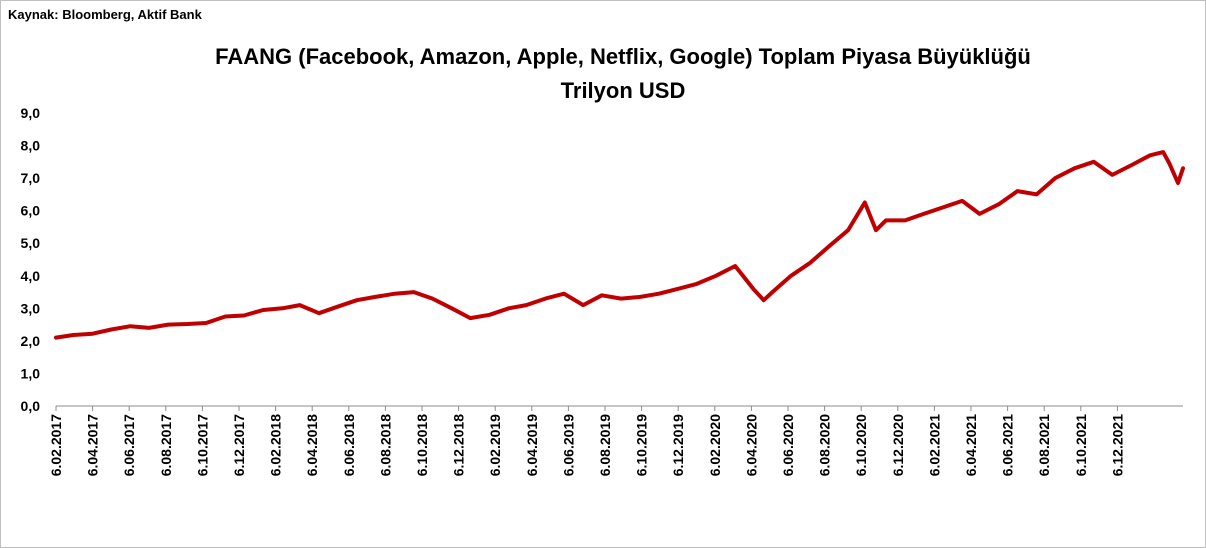  Describe the element at coordinates (31, 406) in the screenshot. I see `y-tick-label: 0,0` at that location.